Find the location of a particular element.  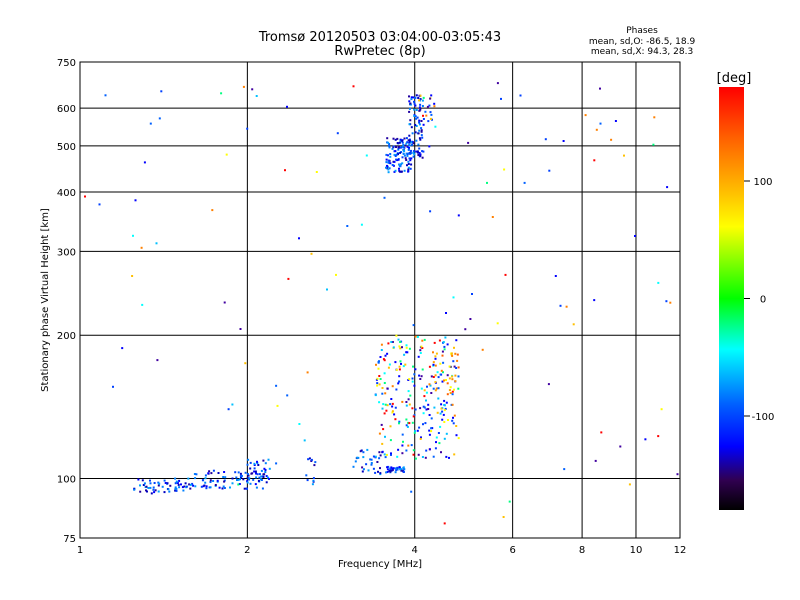

y-tick-label: 500 is located at coordinates (66, 147).